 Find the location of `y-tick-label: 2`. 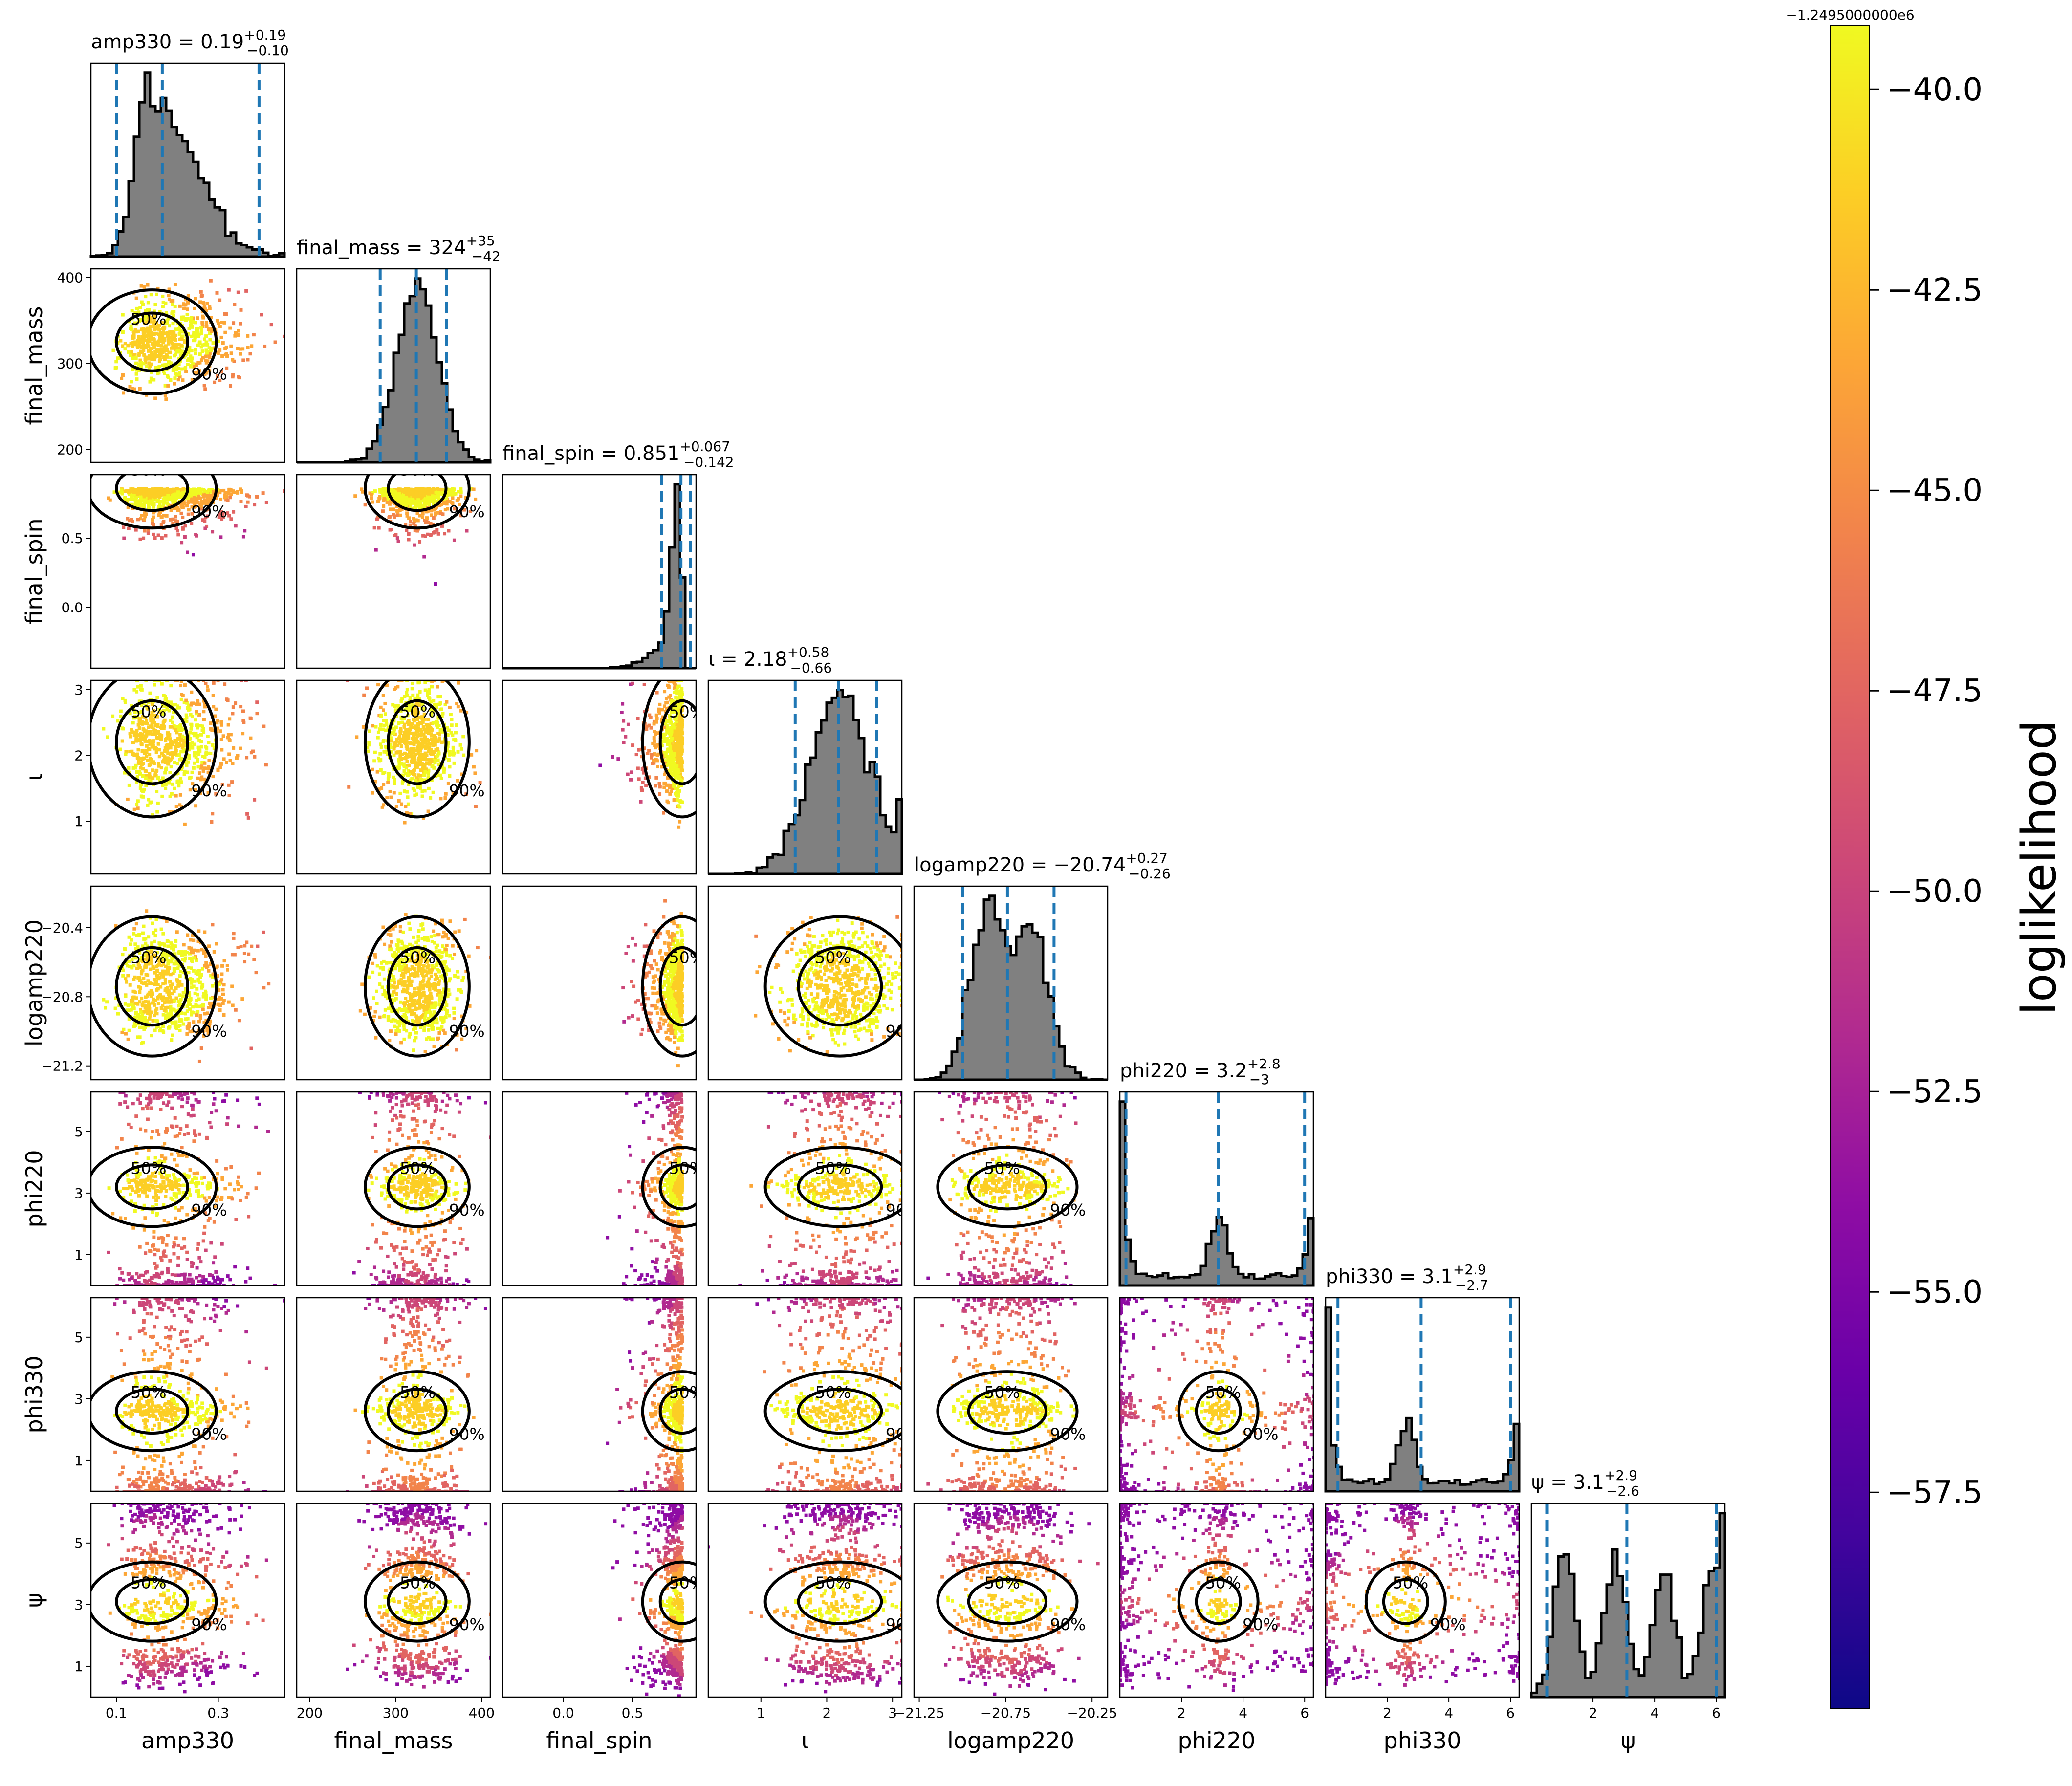

y-tick-label: 2 is located at coordinates (78, 756).